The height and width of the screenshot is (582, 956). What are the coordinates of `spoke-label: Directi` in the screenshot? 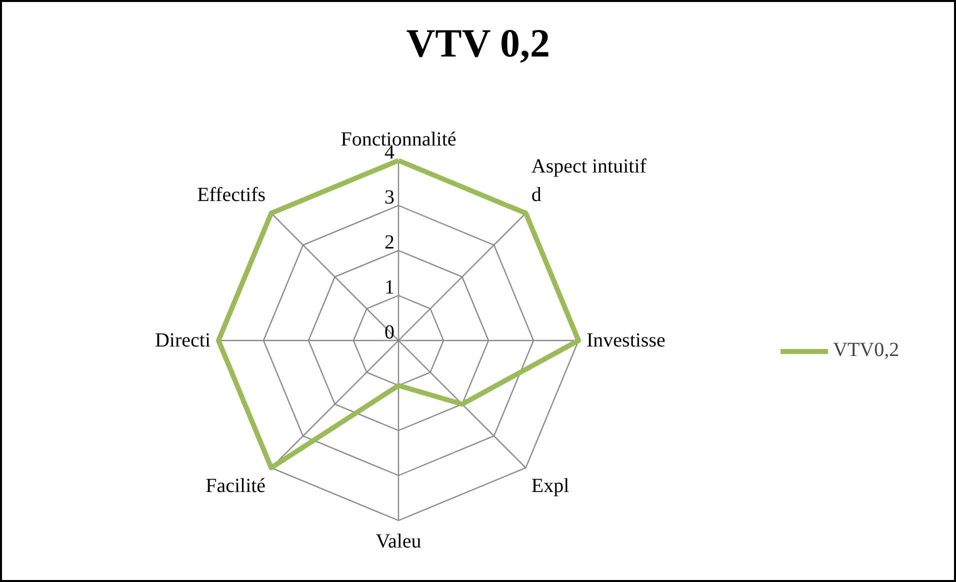 It's located at (182, 341).